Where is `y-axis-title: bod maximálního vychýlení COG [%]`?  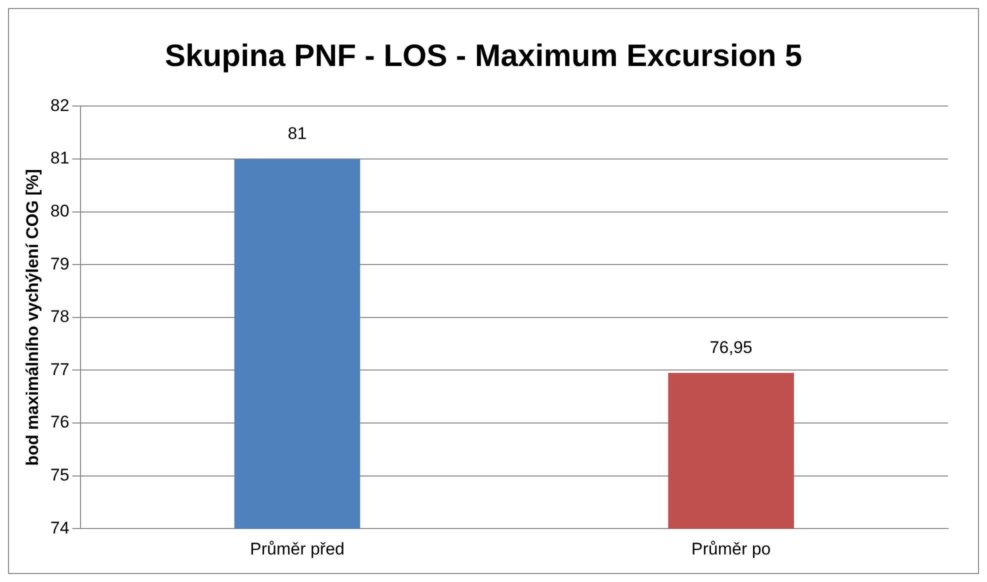
y-axis-title: bod maximálního vychýlení COG [%] is located at coordinates (32, 317).